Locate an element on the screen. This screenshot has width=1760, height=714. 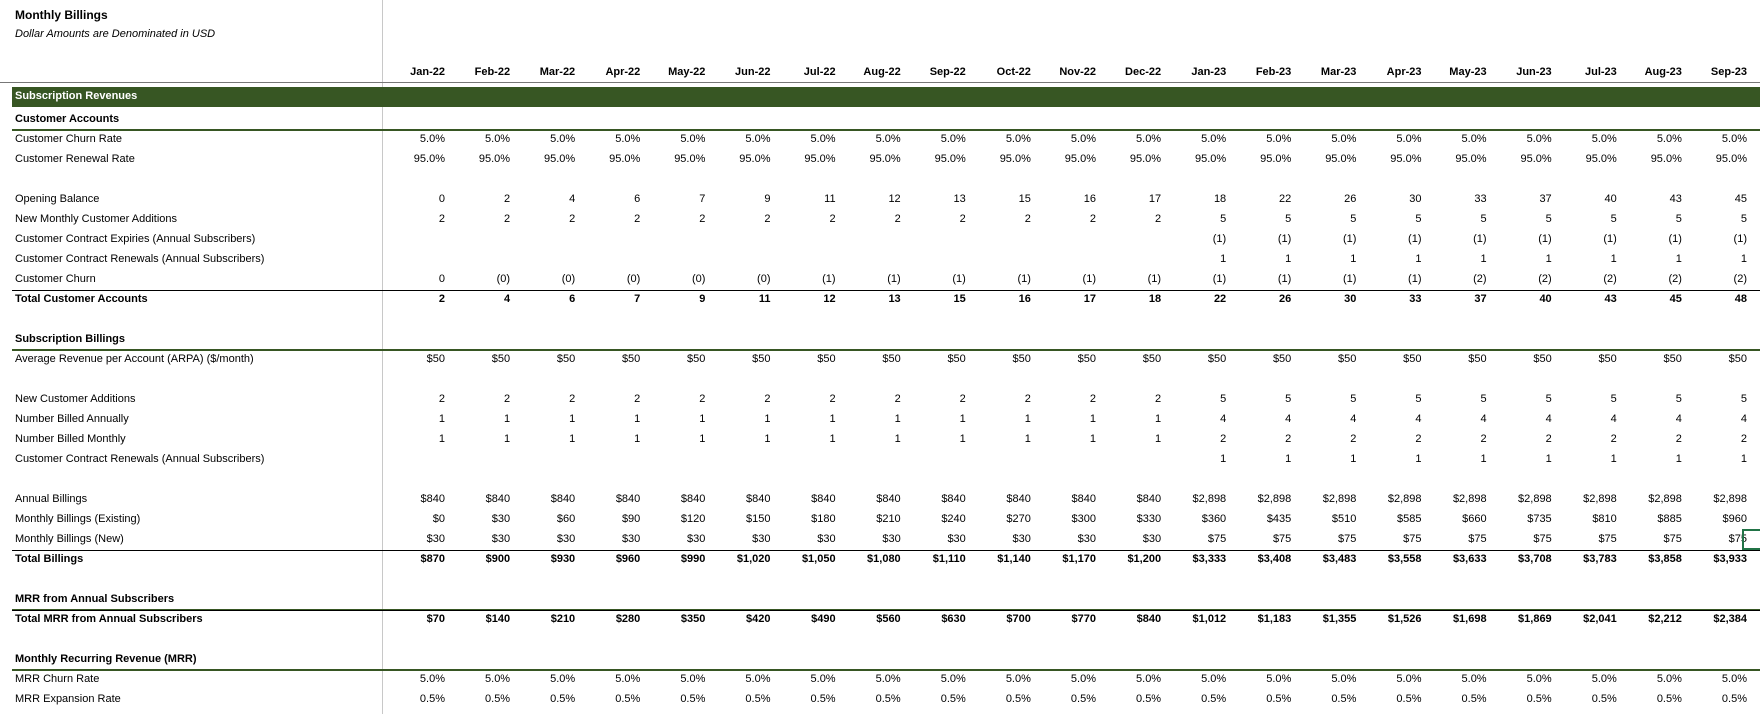
table-cell: 26 is located at coordinates (1285, 299).